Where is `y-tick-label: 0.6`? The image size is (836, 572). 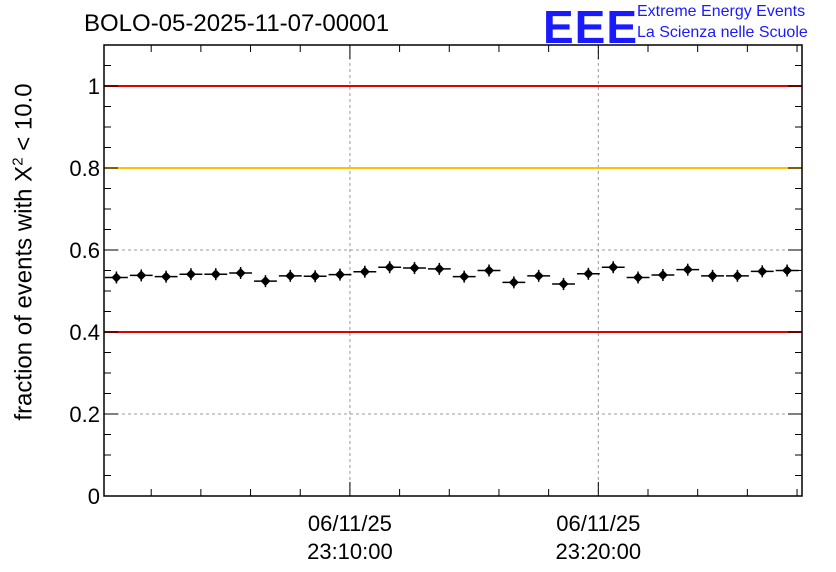
y-tick-label: 0.6 is located at coordinates (84, 250).